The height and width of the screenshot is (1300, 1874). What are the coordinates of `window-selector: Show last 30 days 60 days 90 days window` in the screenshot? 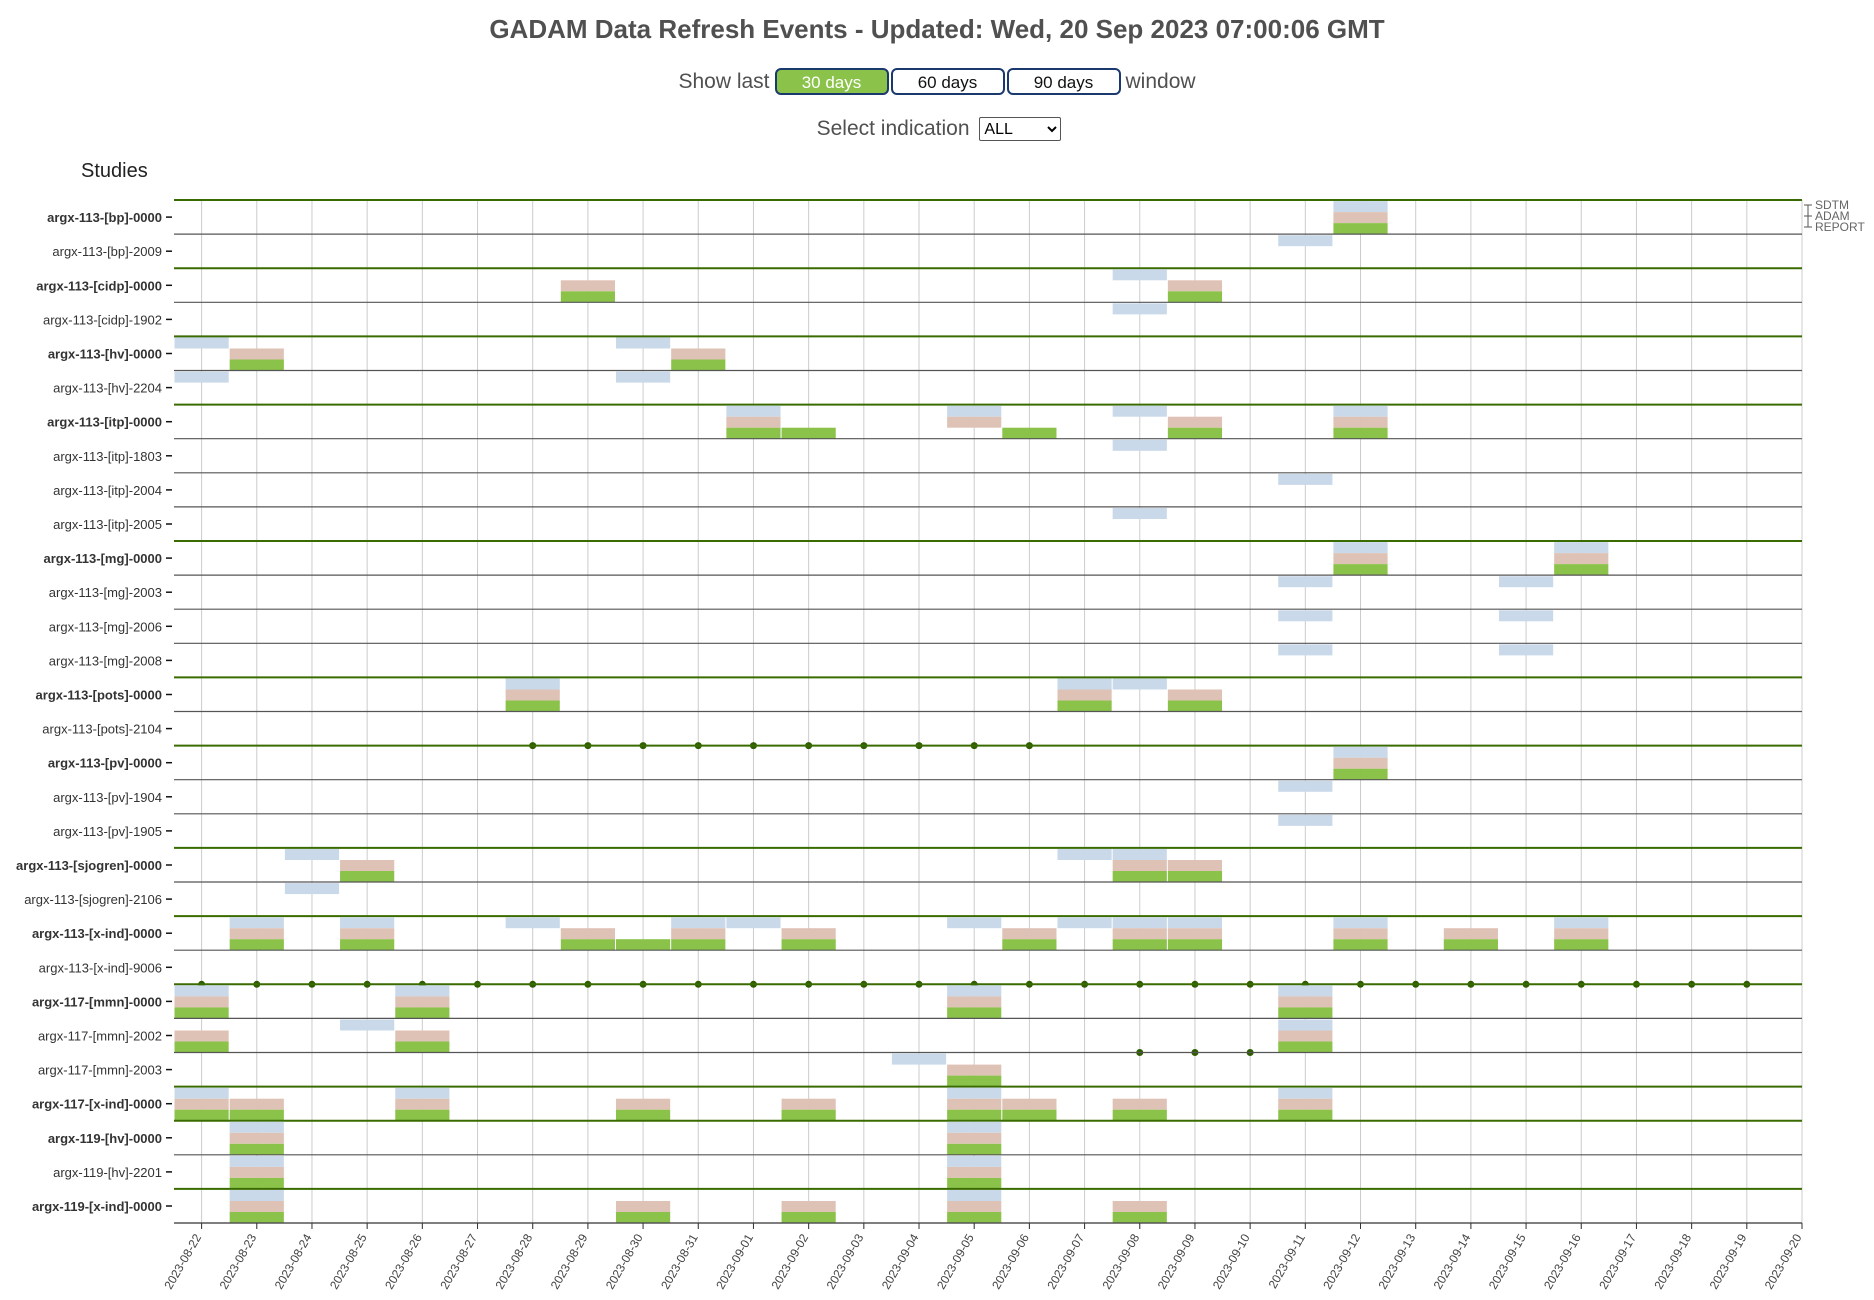 It's located at (937, 81).